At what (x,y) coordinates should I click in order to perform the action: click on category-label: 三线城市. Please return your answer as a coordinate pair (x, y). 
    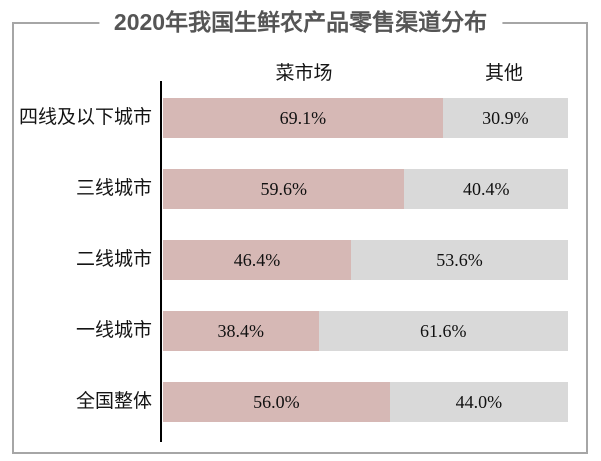
    Looking at the image, I should click on (113, 188).